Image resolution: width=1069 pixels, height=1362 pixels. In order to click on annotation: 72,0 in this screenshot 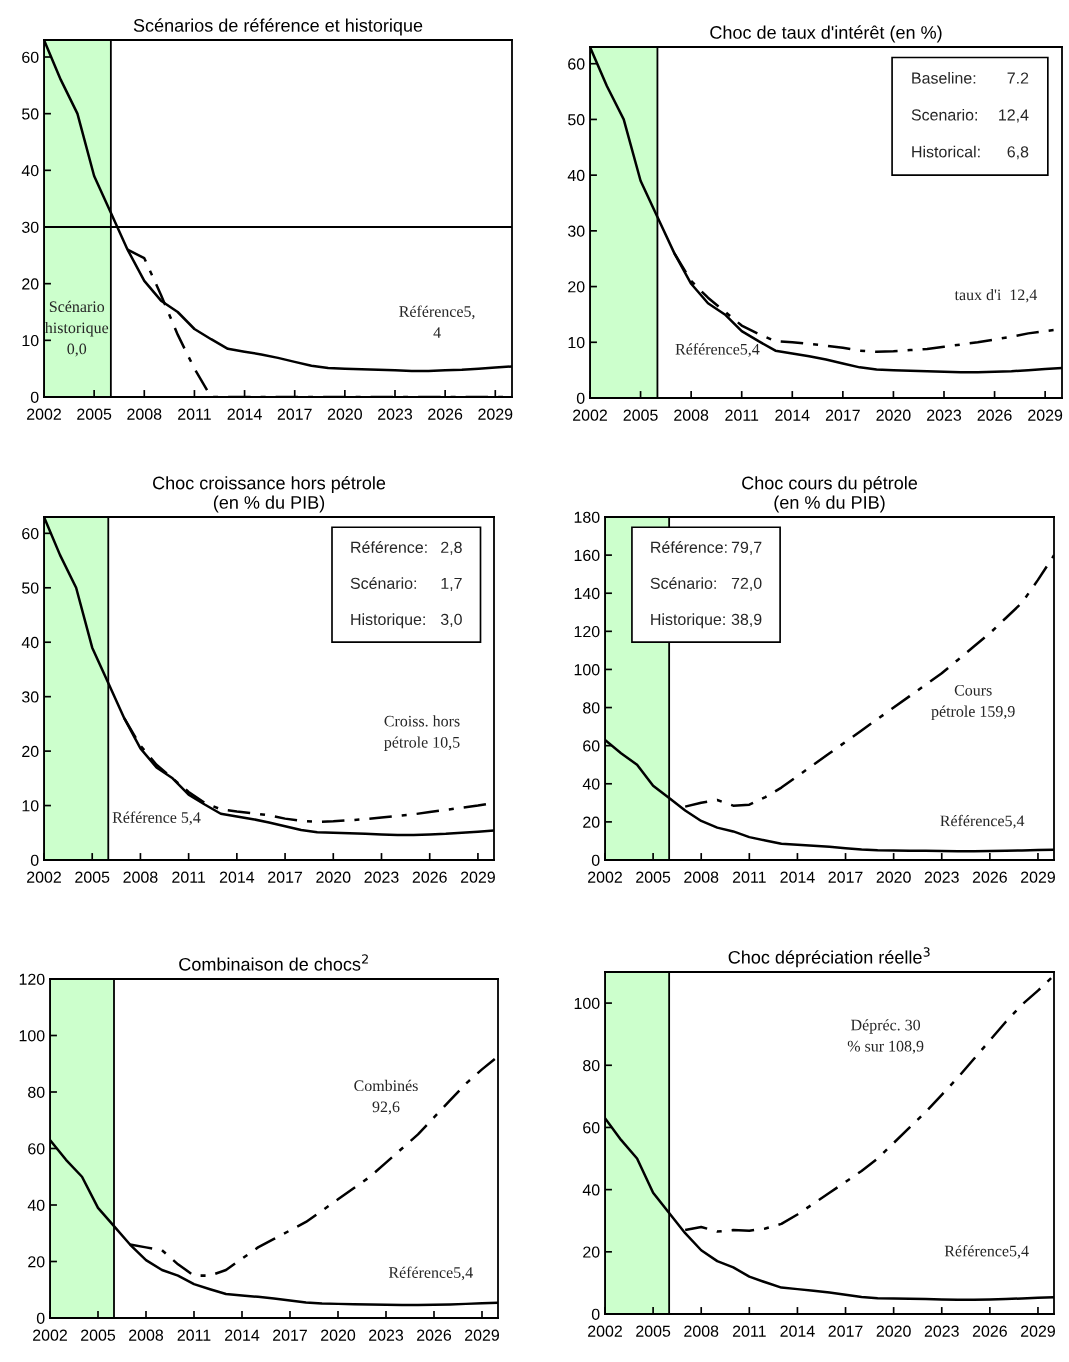, I will do `click(746, 584)`.